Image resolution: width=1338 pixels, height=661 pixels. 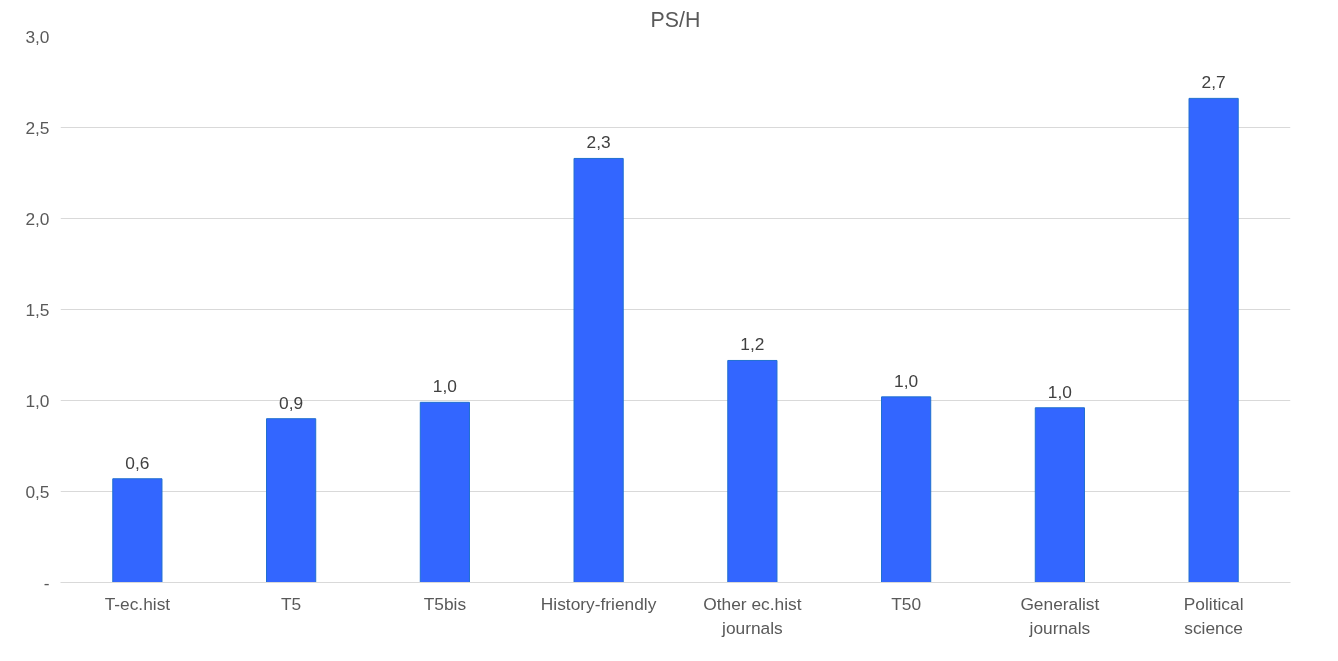 What do you see at coordinates (598, 603) in the screenshot?
I see `x-tick-label: History-friendly` at bounding box center [598, 603].